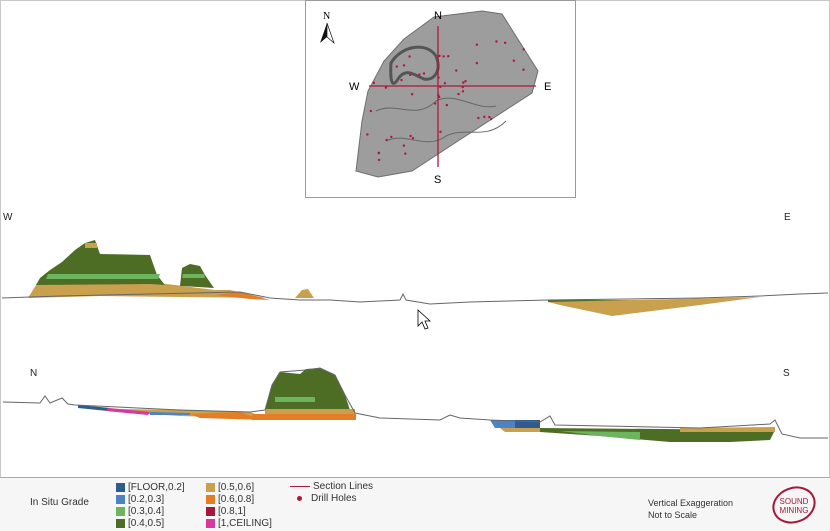  What do you see at coordinates (140, 523) in the screenshot?
I see `legend-grade-item: [0.4,0.5]` at bounding box center [140, 523].